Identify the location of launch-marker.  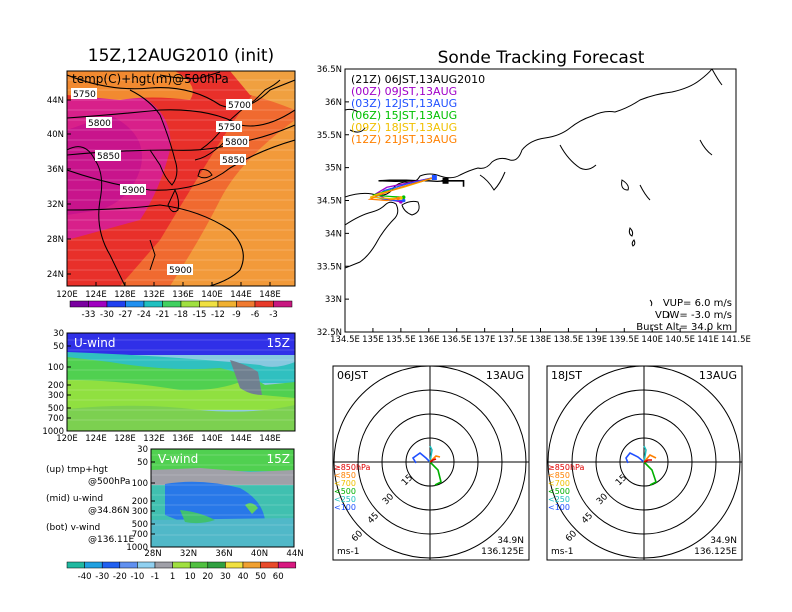
(434, 177).